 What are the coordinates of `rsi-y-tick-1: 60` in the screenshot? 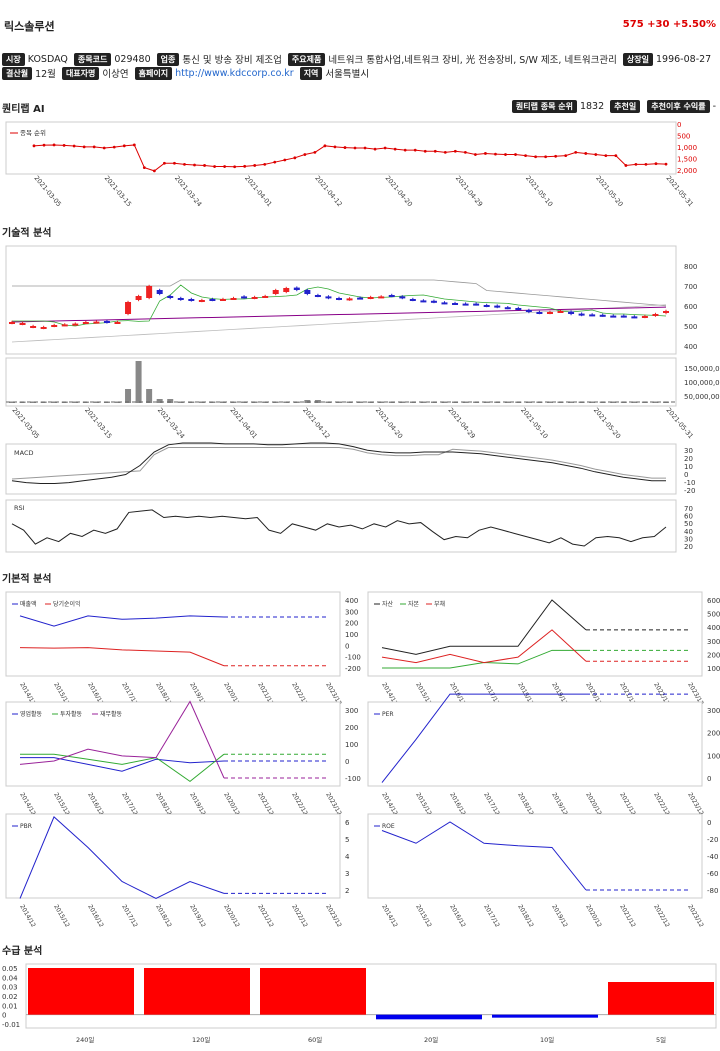 It's located at (688, 517).